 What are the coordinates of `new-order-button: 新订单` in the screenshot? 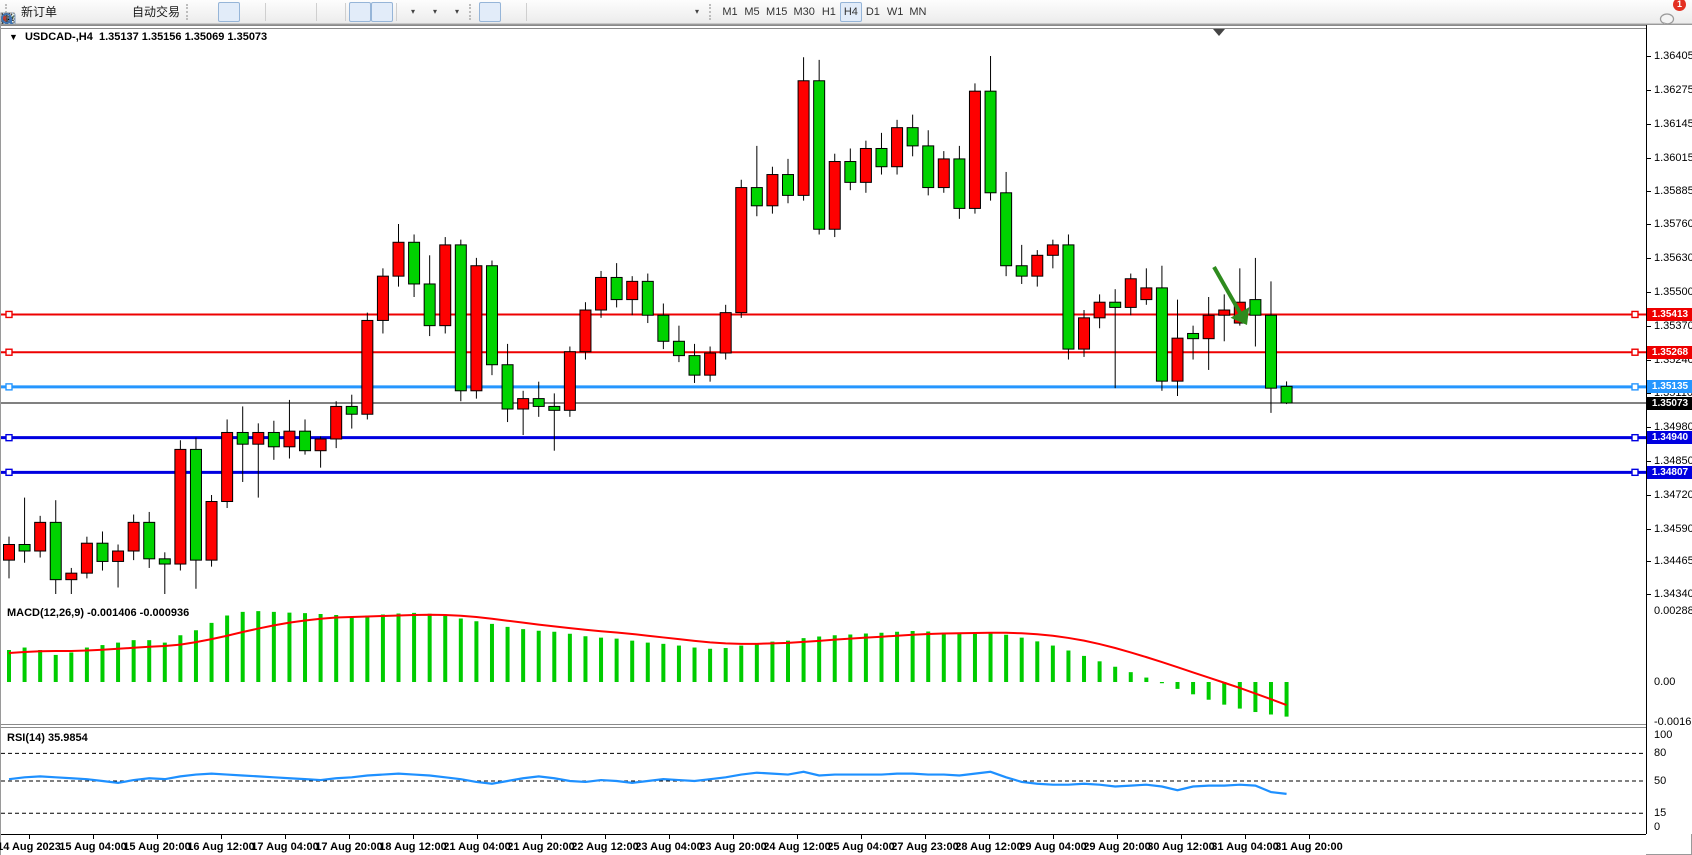 It's located at (30, 14).